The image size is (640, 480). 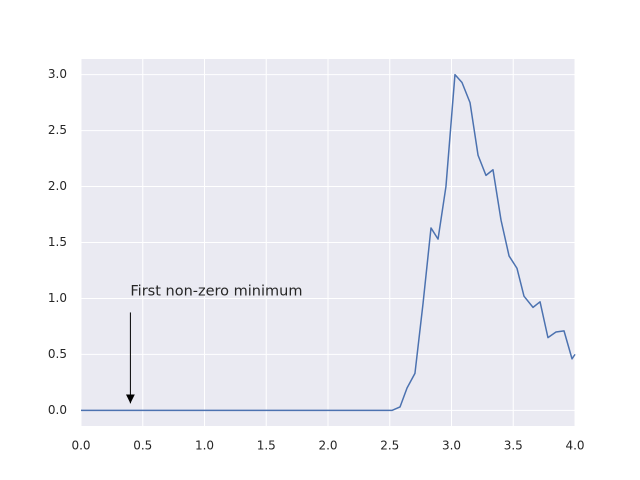 I want to click on y-tick-label: 1.0, so click(x=57, y=298).